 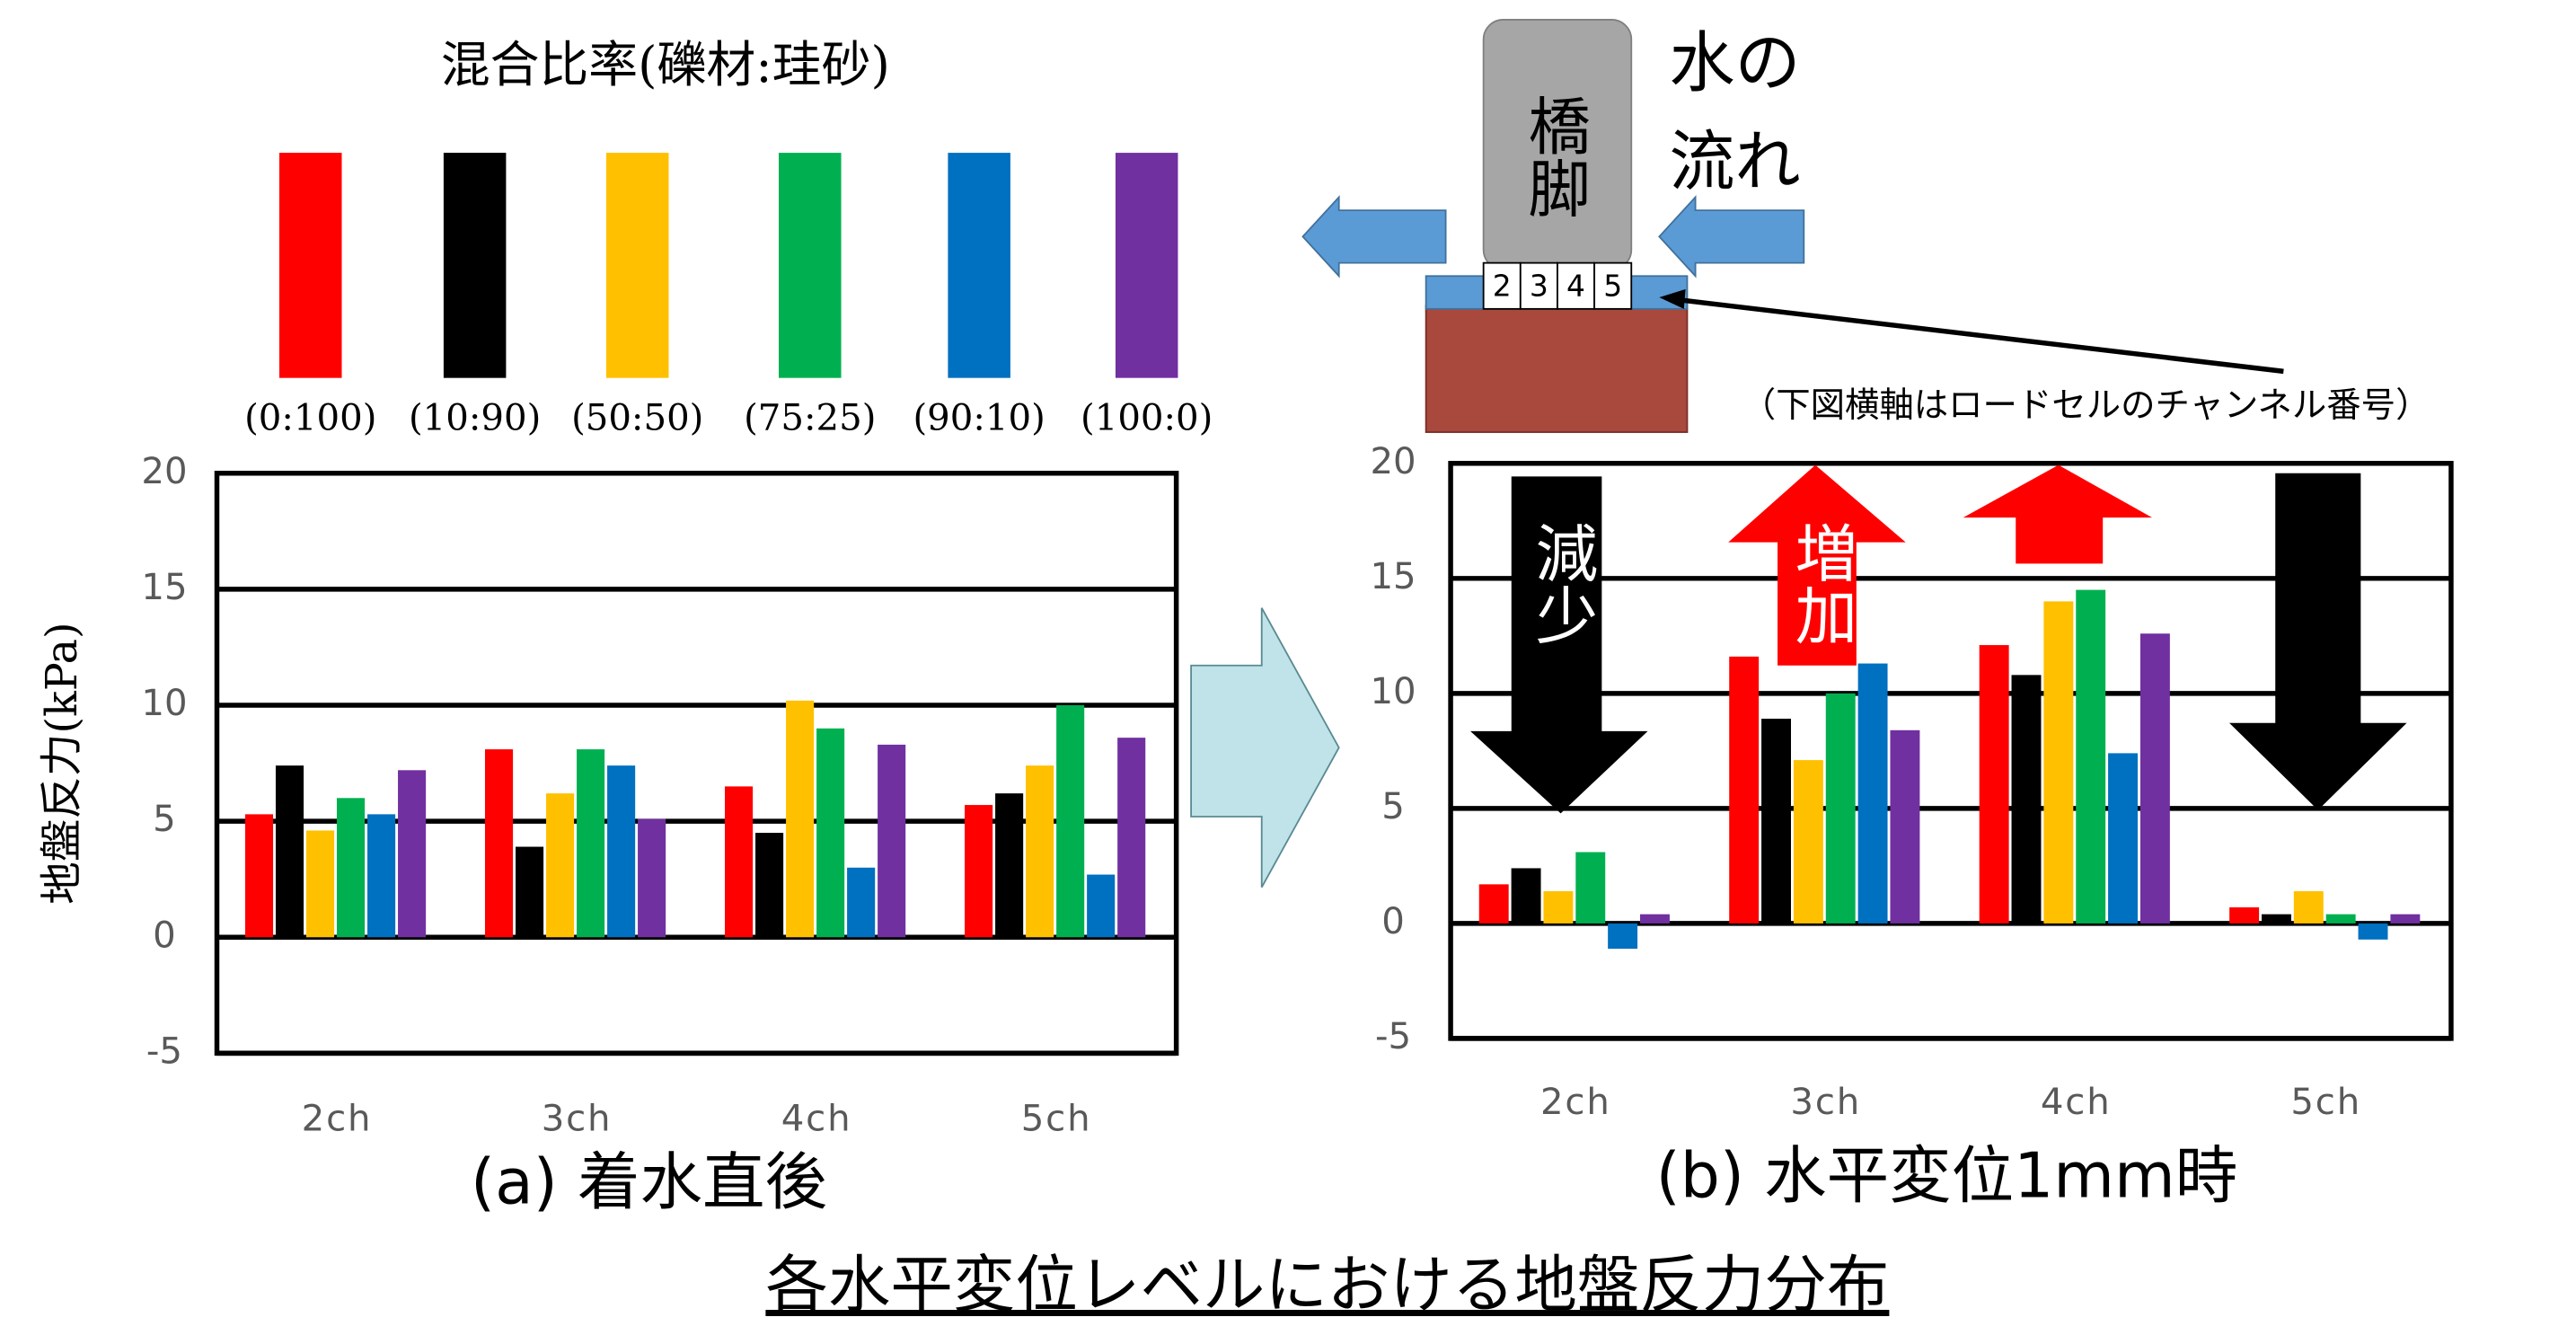 I want to click on legend-label: (0:100), so click(x=310, y=418).